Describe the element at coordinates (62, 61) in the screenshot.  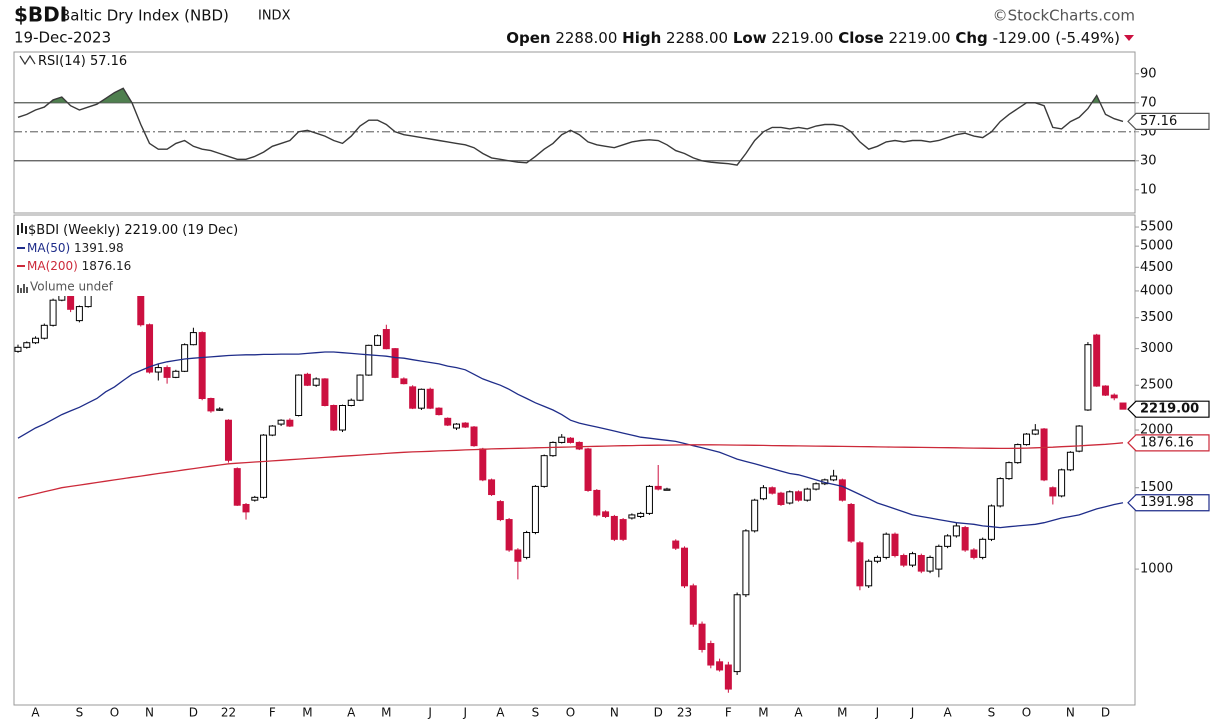
I see `rsi-legend-name: RSI(14)` at that location.